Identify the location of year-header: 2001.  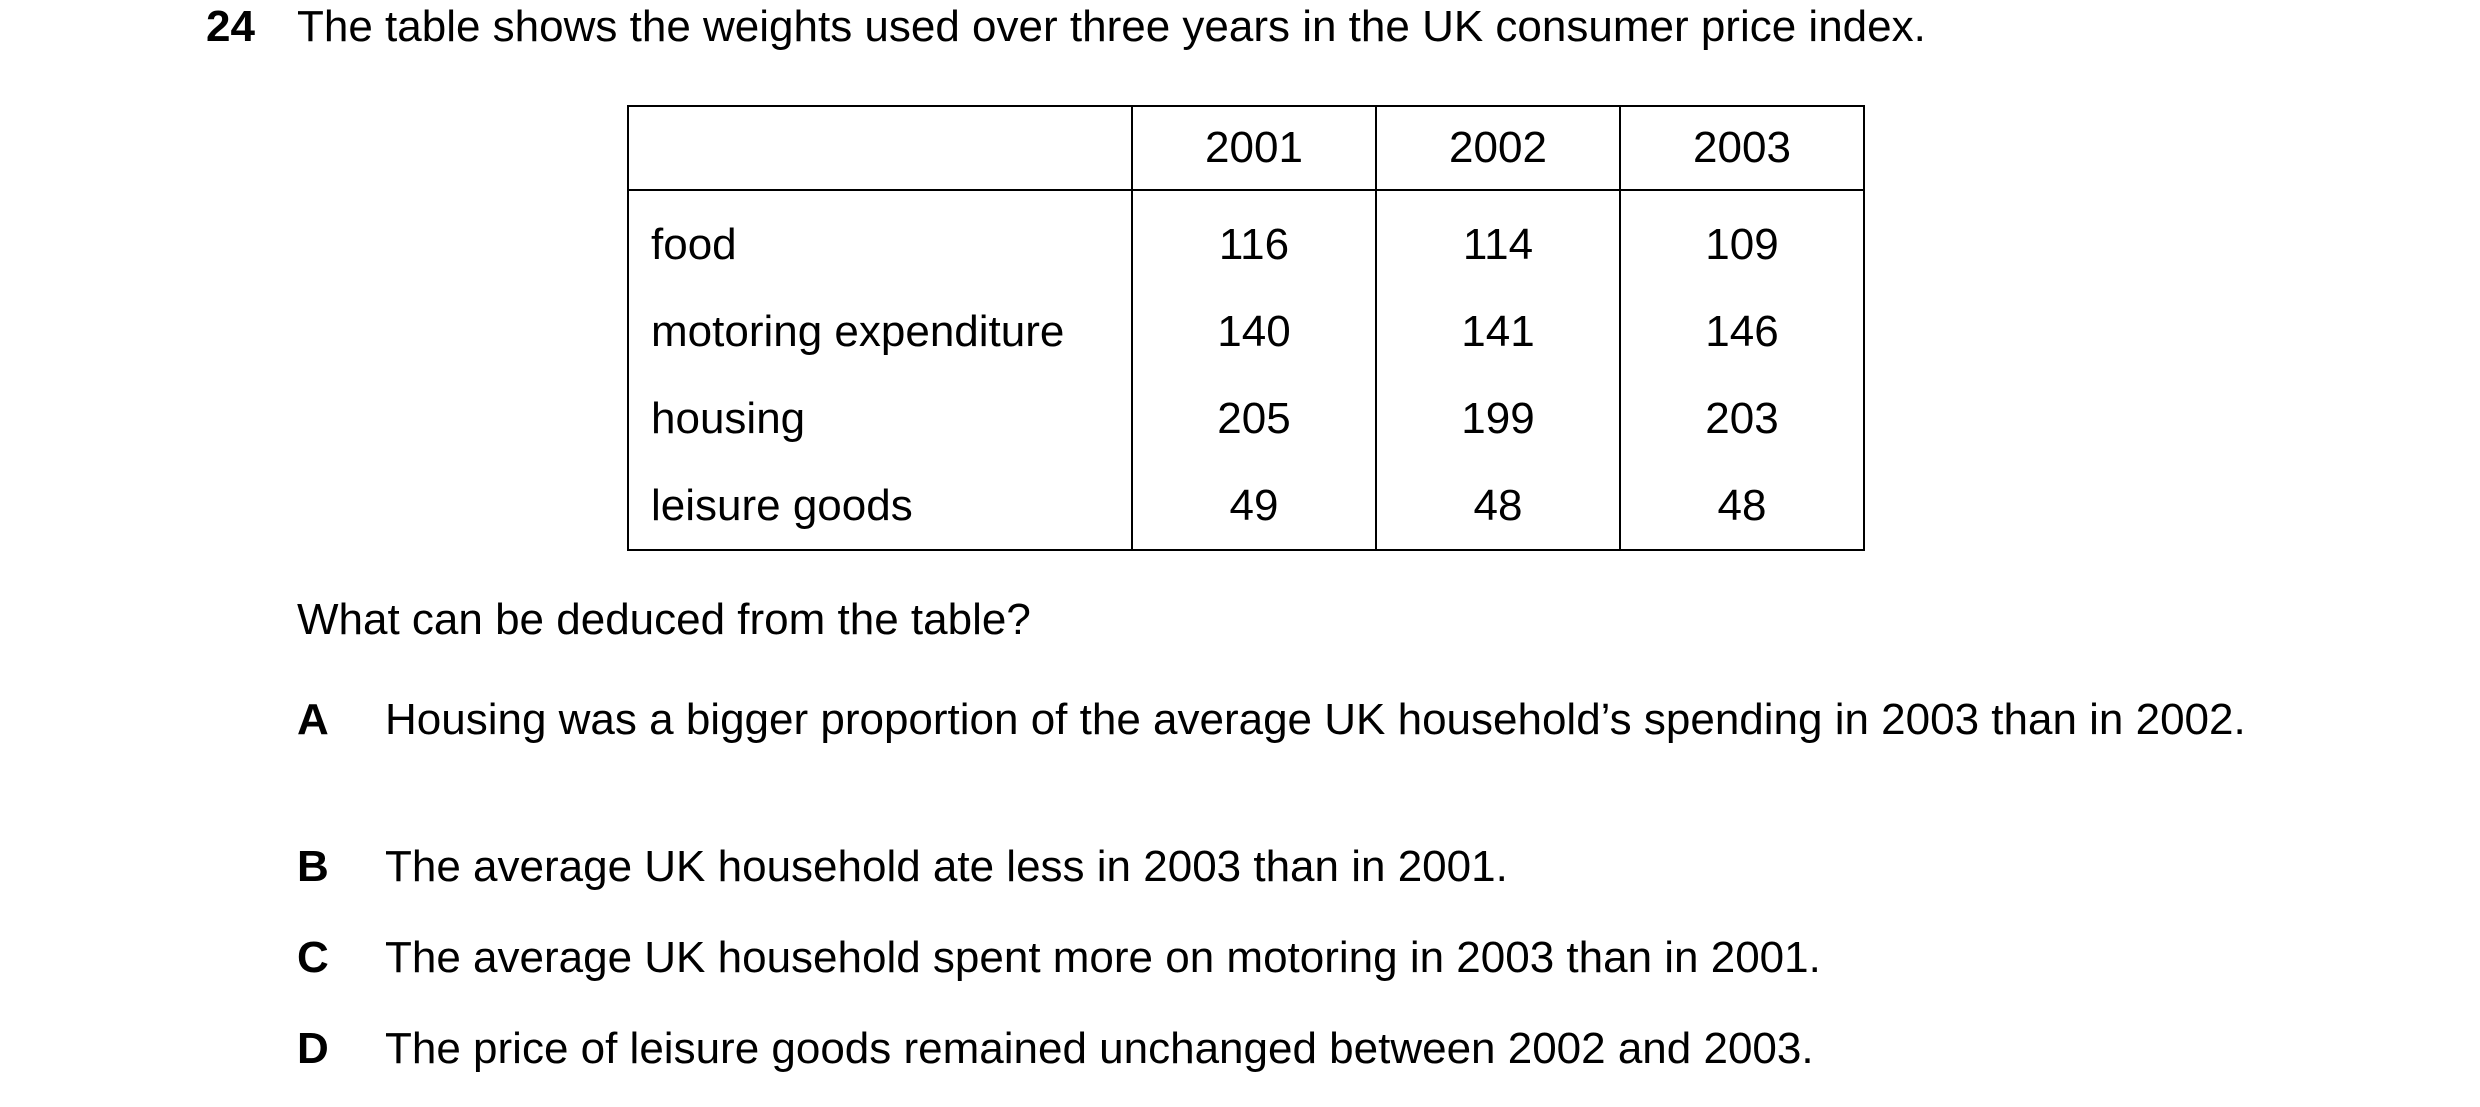
(1254, 148).